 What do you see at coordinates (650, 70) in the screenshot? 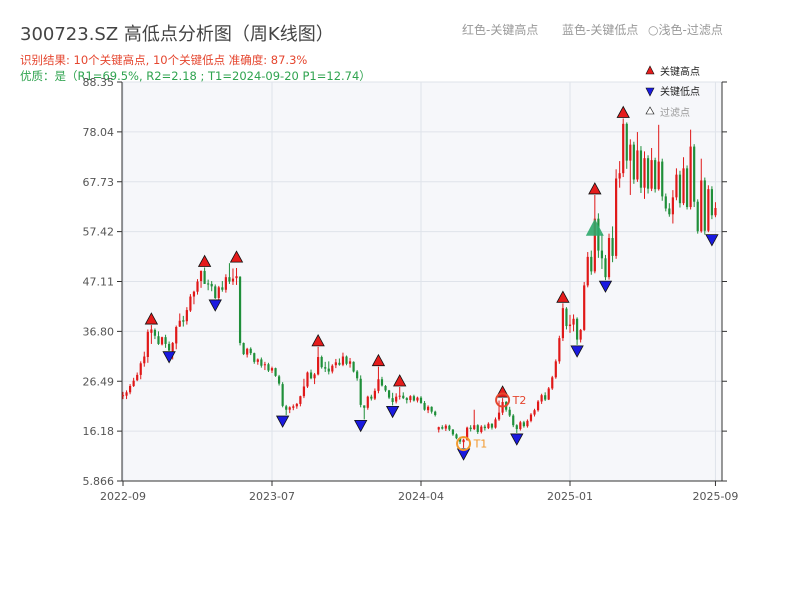
I see `legend-high-icon` at bounding box center [650, 70].